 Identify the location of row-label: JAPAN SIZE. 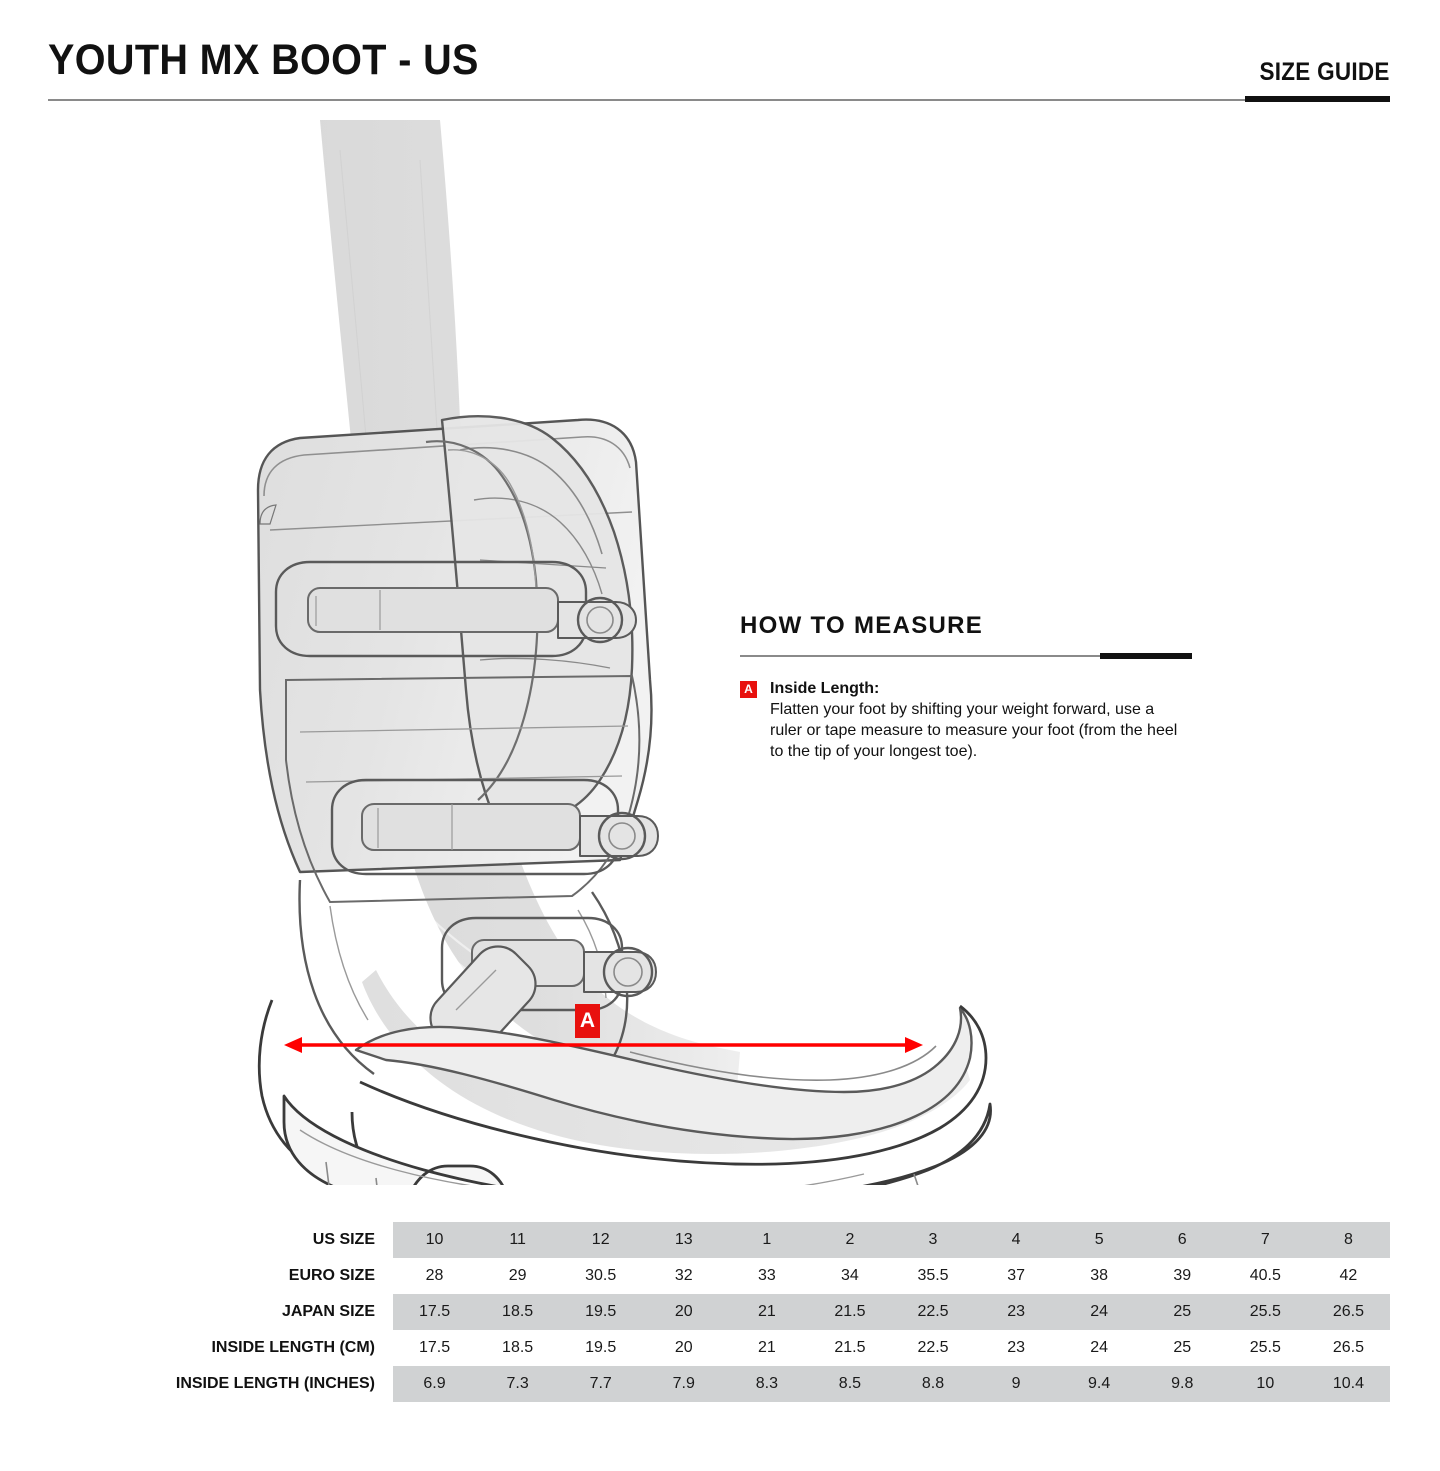
(328, 1311).